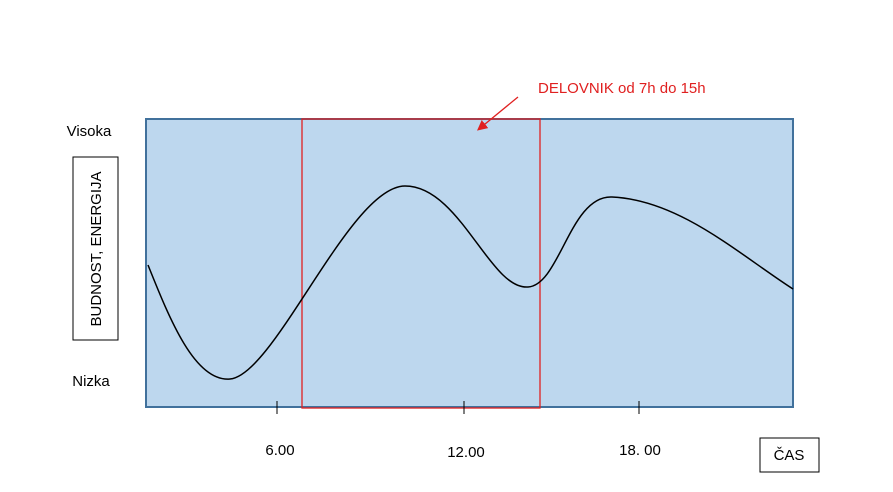 The image size is (893, 492). I want to click on x-label-box, so click(789, 455).